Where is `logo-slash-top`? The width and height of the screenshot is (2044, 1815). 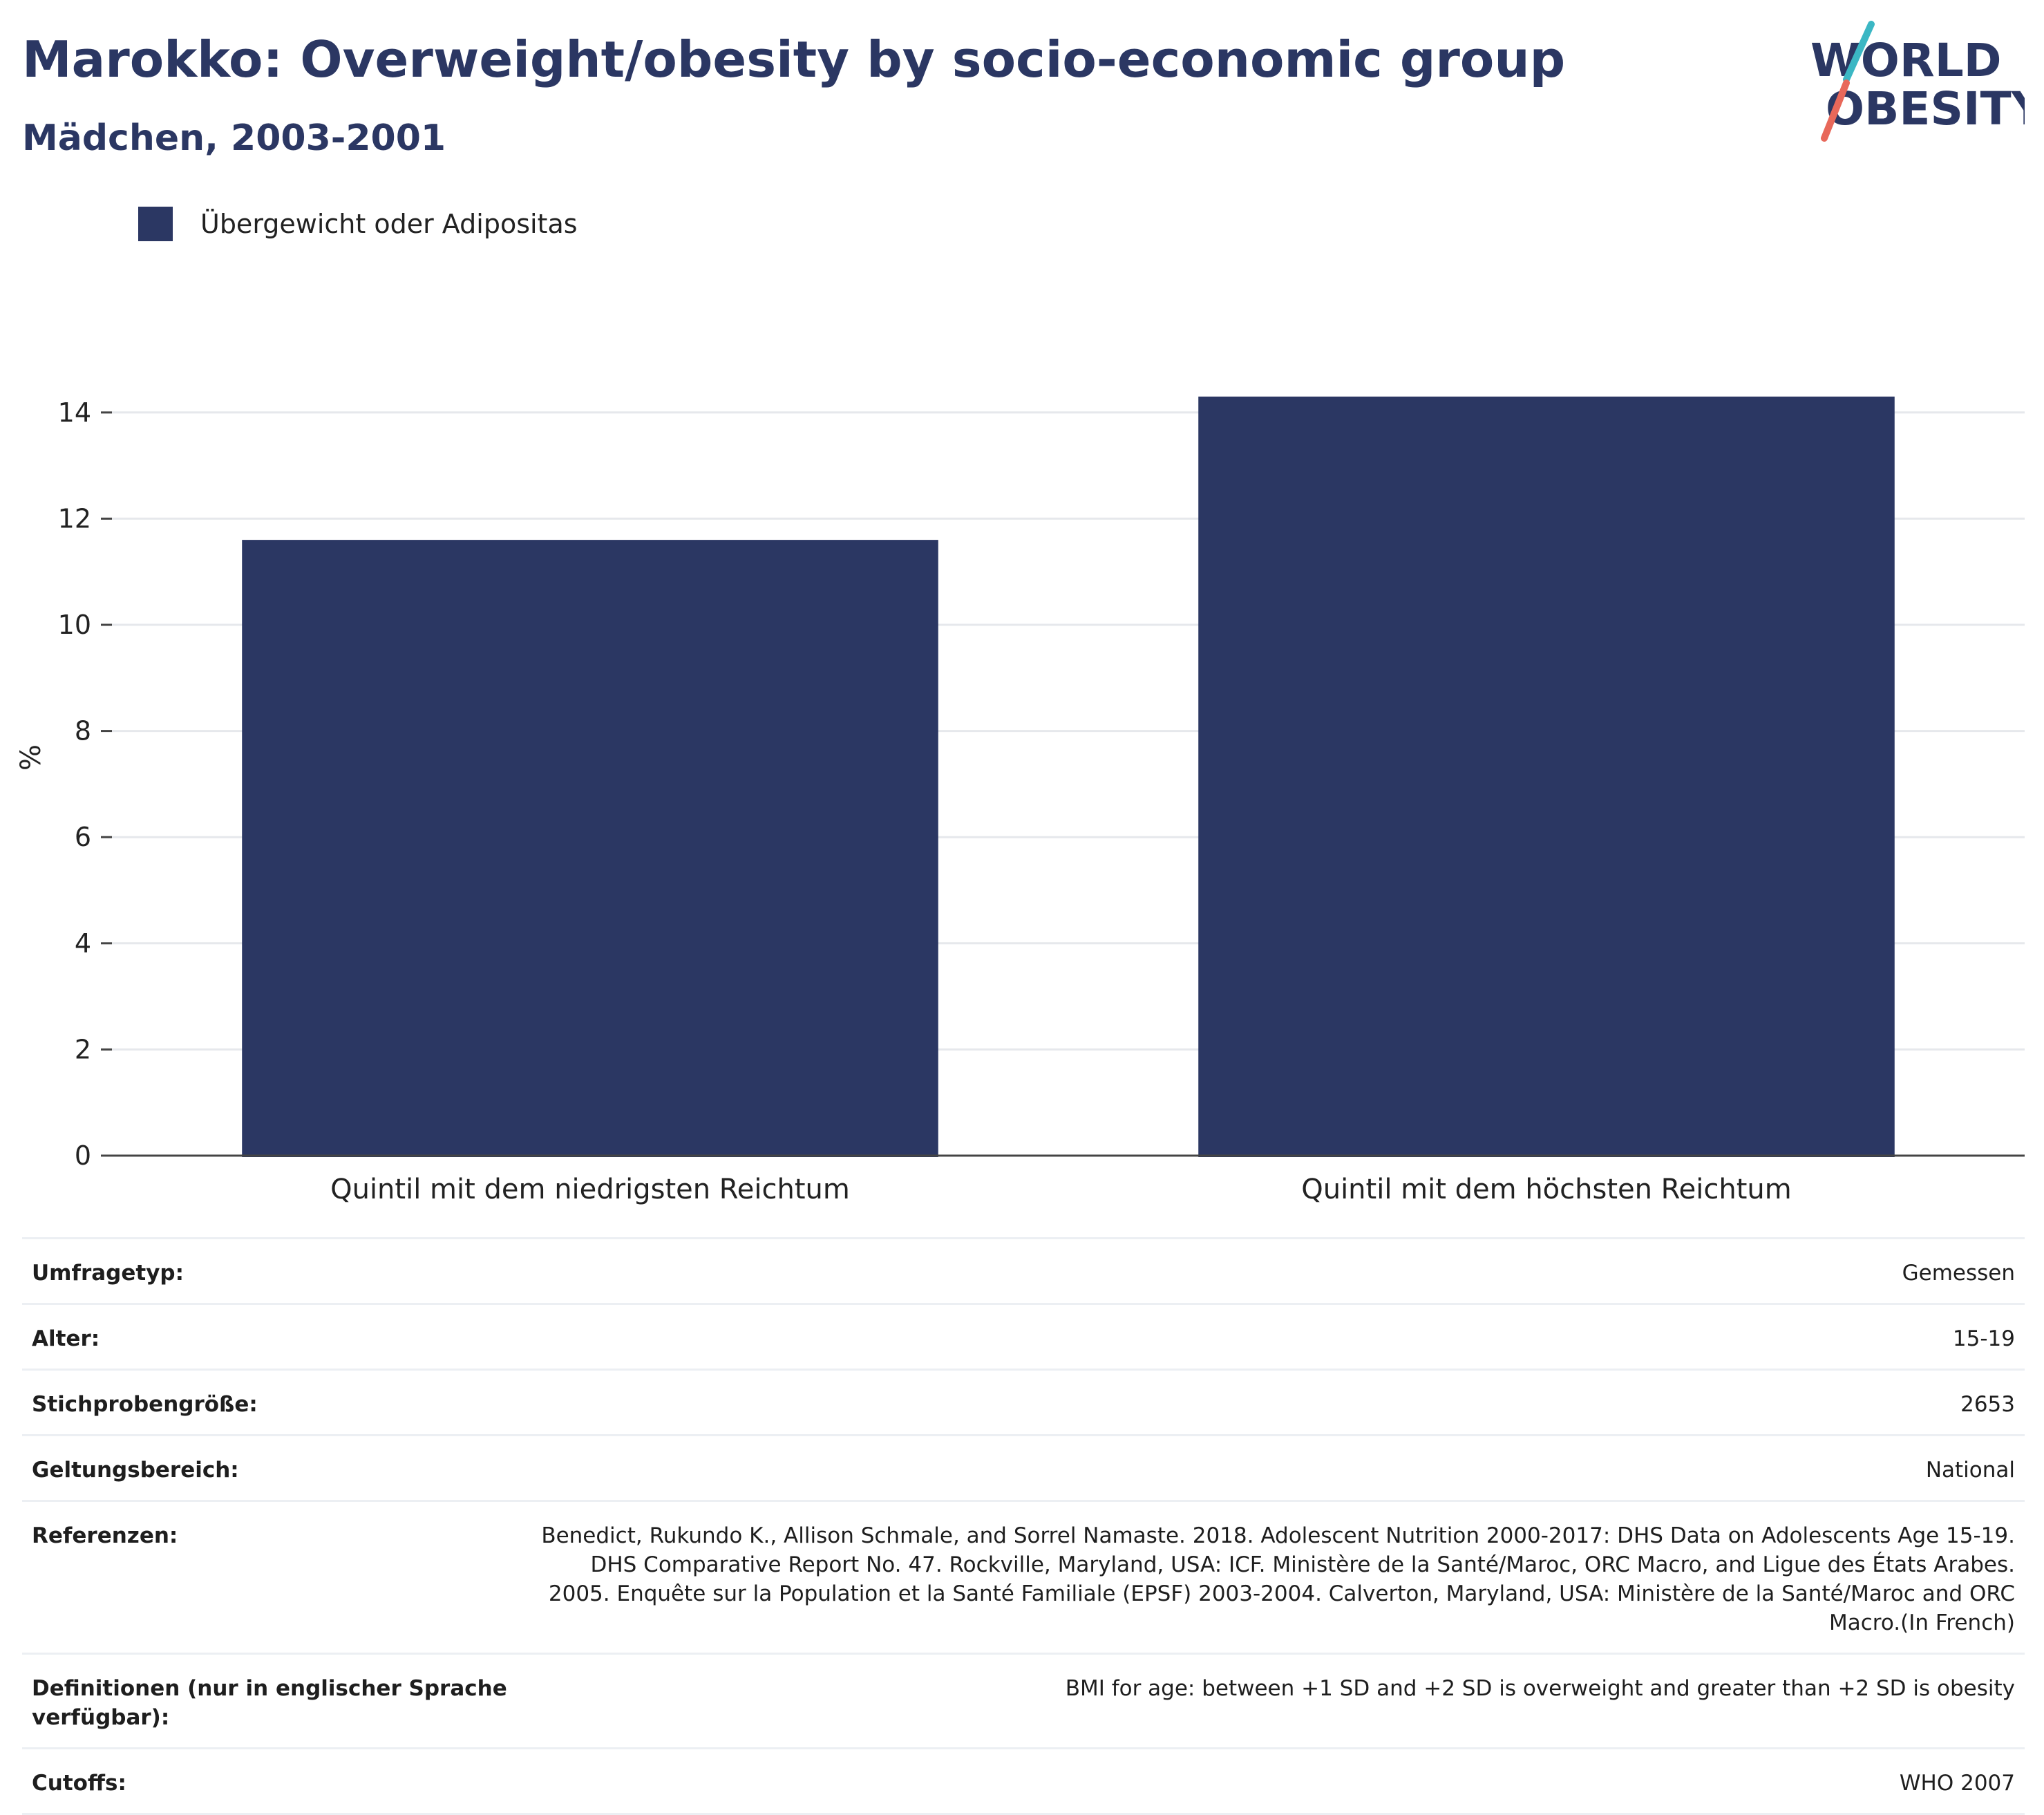 logo-slash-top is located at coordinates (1859, 52).